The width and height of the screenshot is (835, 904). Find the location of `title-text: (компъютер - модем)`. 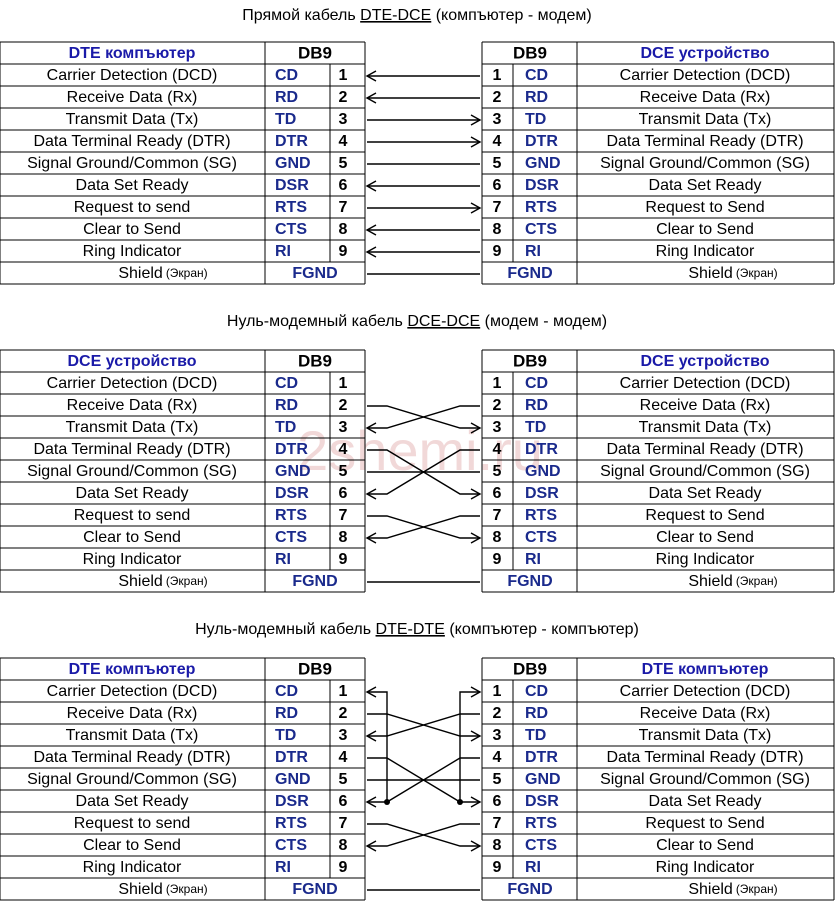

title-text: (компъютер - модем) is located at coordinates (511, 15).